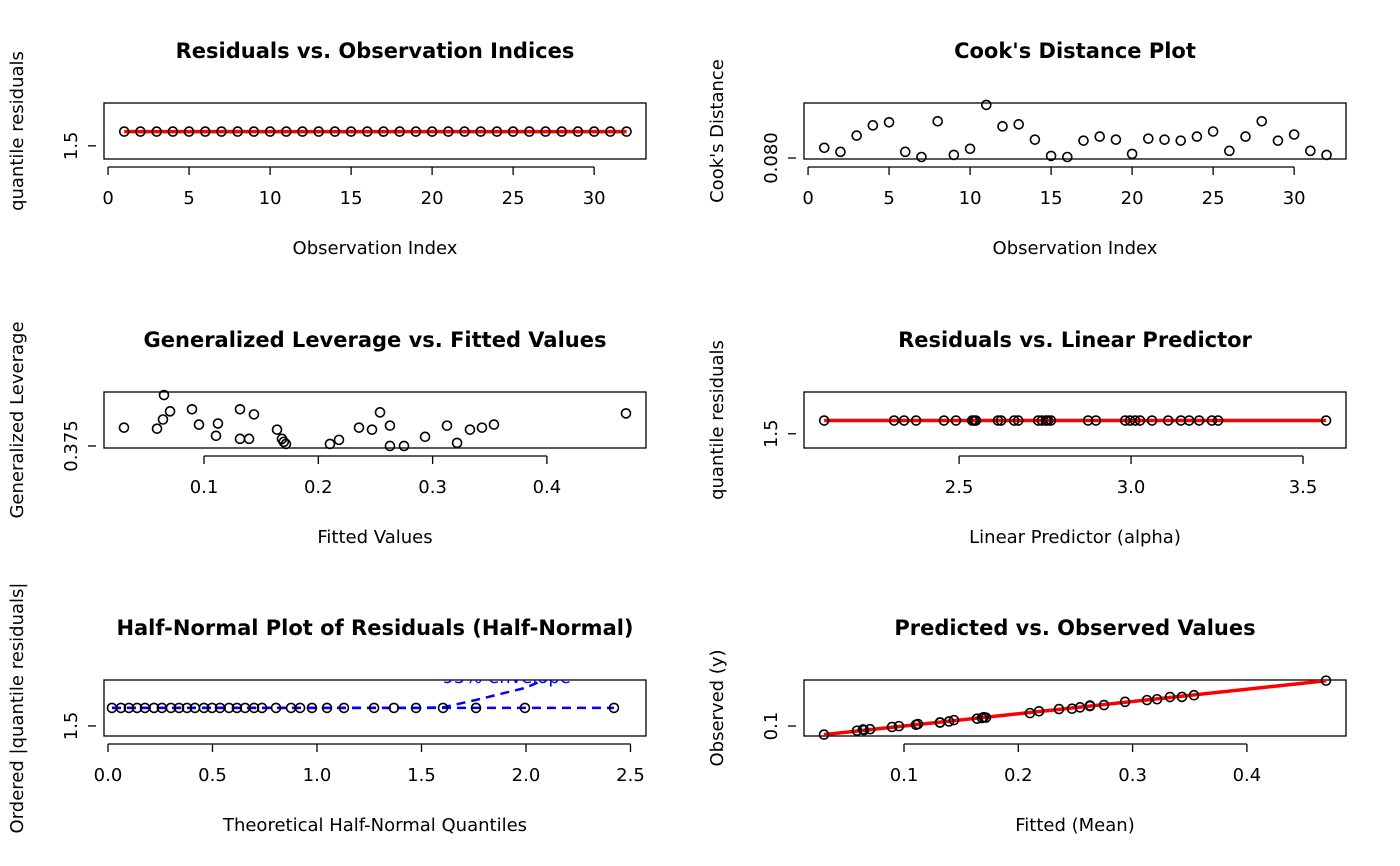 Image resolution: width=1400 pixels, height=866 pixels. I want to click on panel-title: Residuals vs. Linear Predictor, so click(1075, 340).